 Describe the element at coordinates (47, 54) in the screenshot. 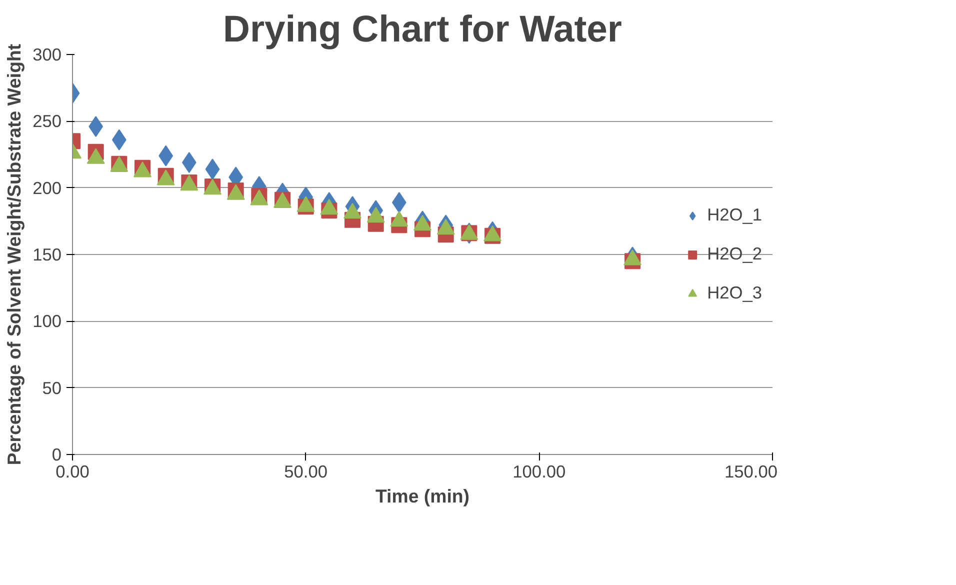

I see `y-tick-label: 300` at that location.